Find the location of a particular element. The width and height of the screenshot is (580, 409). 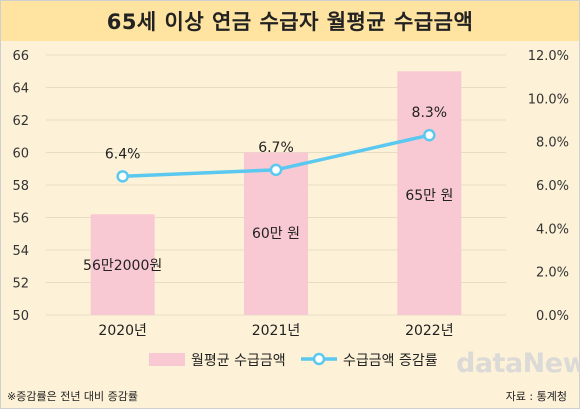

y-left-tick-label: 66 is located at coordinates (20, 56).